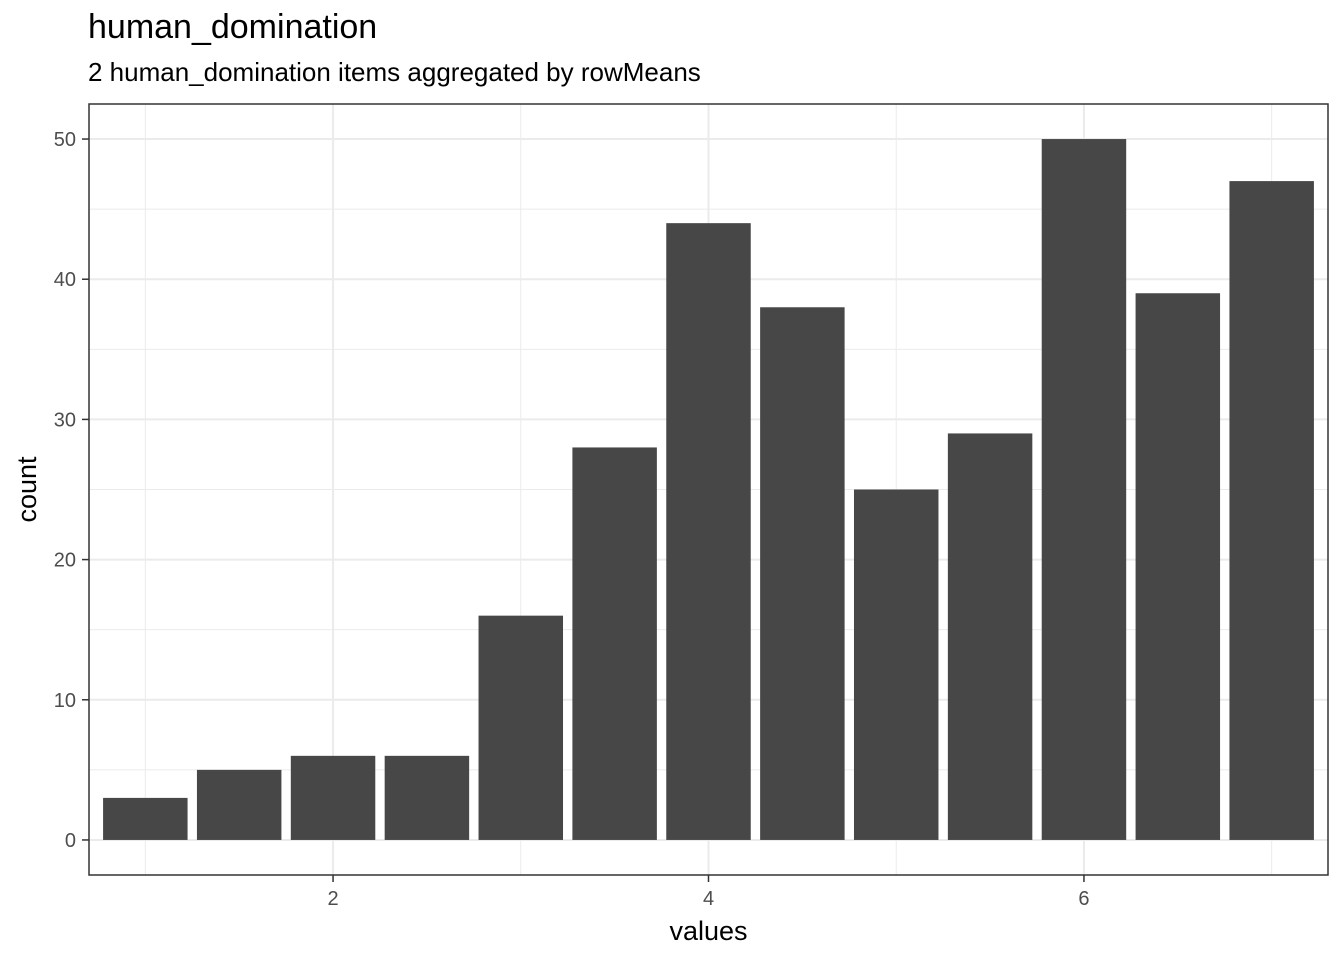  What do you see at coordinates (708, 899) in the screenshot?
I see `x-tick-label: 4` at bounding box center [708, 899].